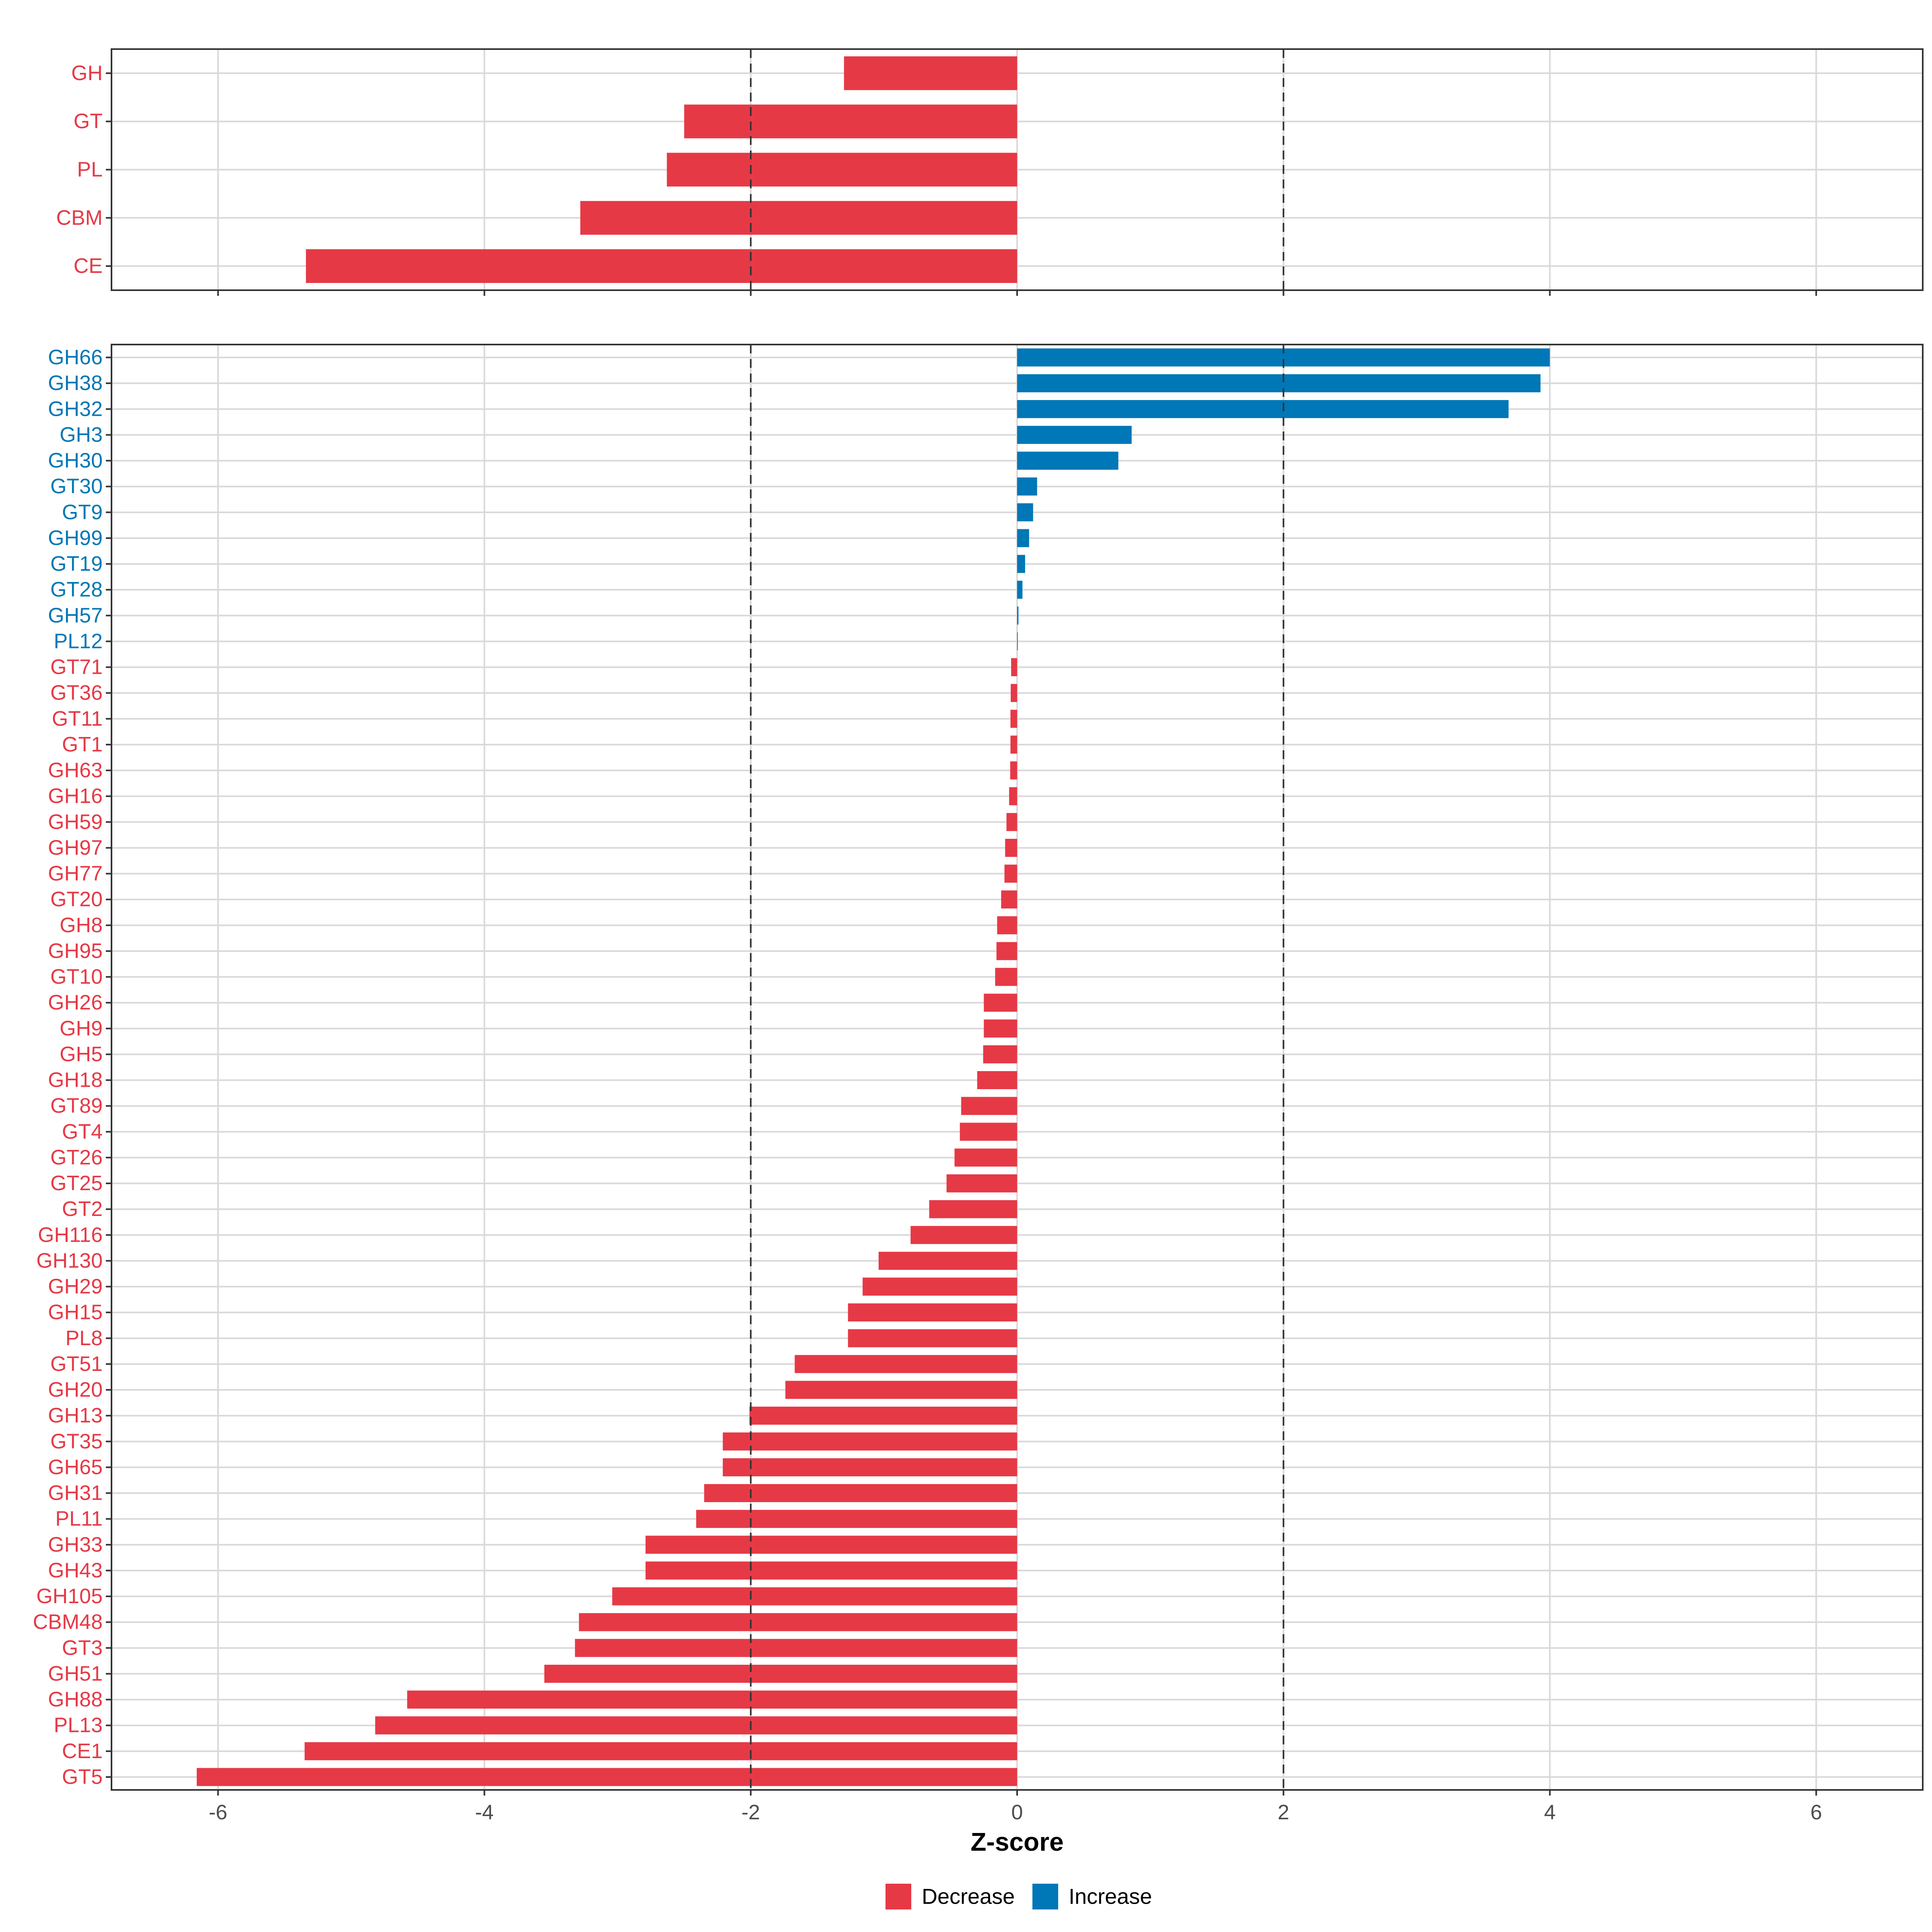 The width and height of the screenshot is (1932, 1932). I want to click on category-label-PL: PL, so click(90, 170).